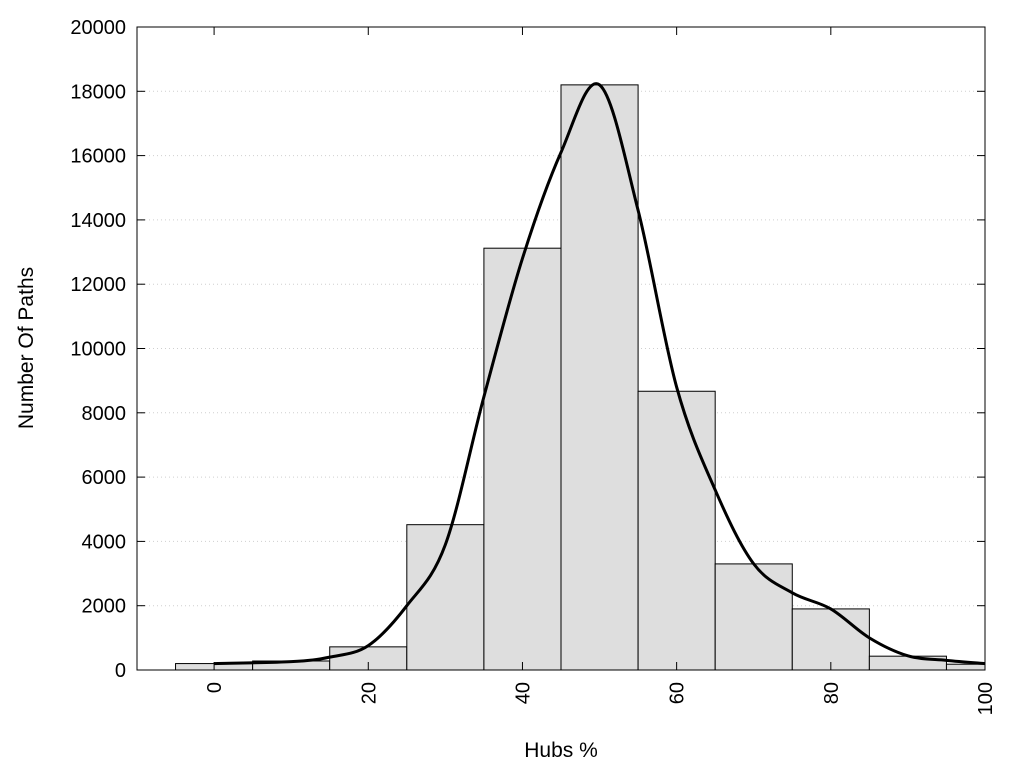 The width and height of the screenshot is (1024, 768). Describe the element at coordinates (104, 542) in the screenshot. I see `y-tick-label: 4000` at that location.